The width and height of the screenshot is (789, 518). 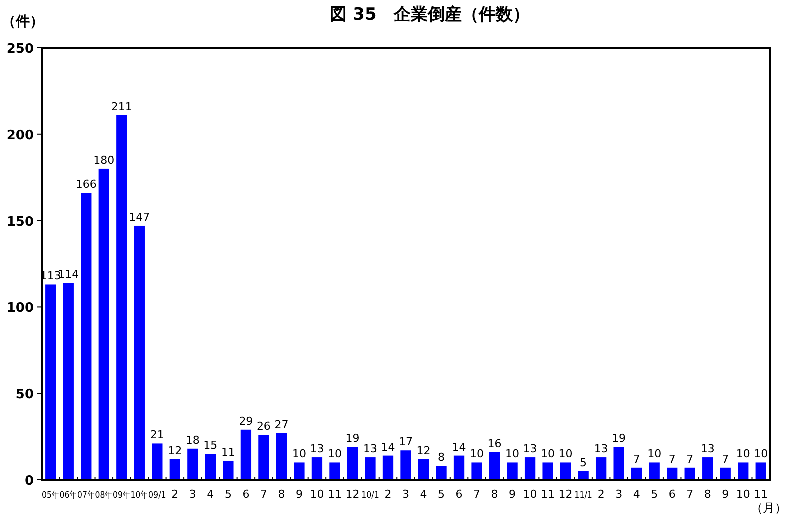 What do you see at coordinates (769, 508) in the screenshot?
I see `x-axis-title: （月）` at bounding box center [769, 508].